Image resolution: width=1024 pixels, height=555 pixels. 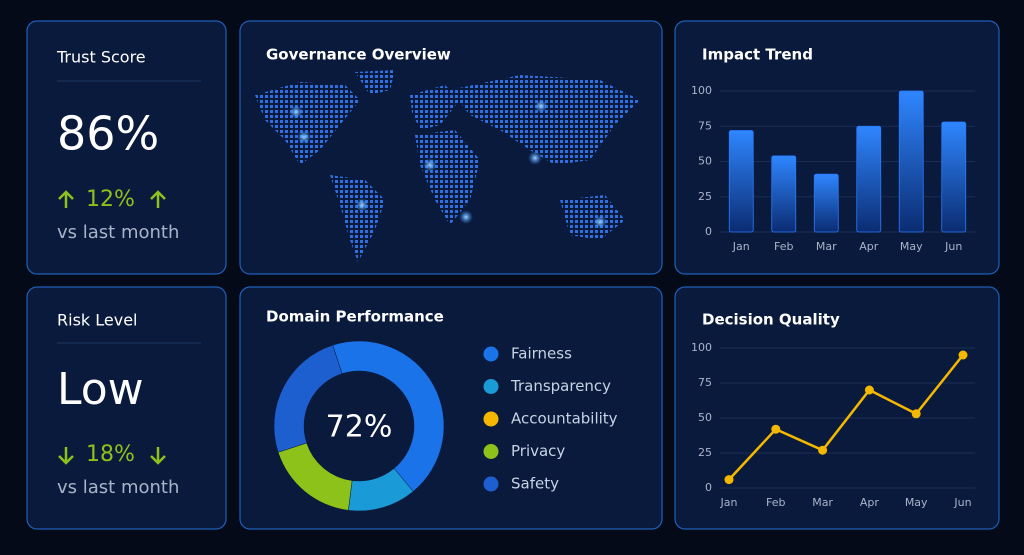 I want to click on legend-label: Transparency, so click(x=560, y=386).